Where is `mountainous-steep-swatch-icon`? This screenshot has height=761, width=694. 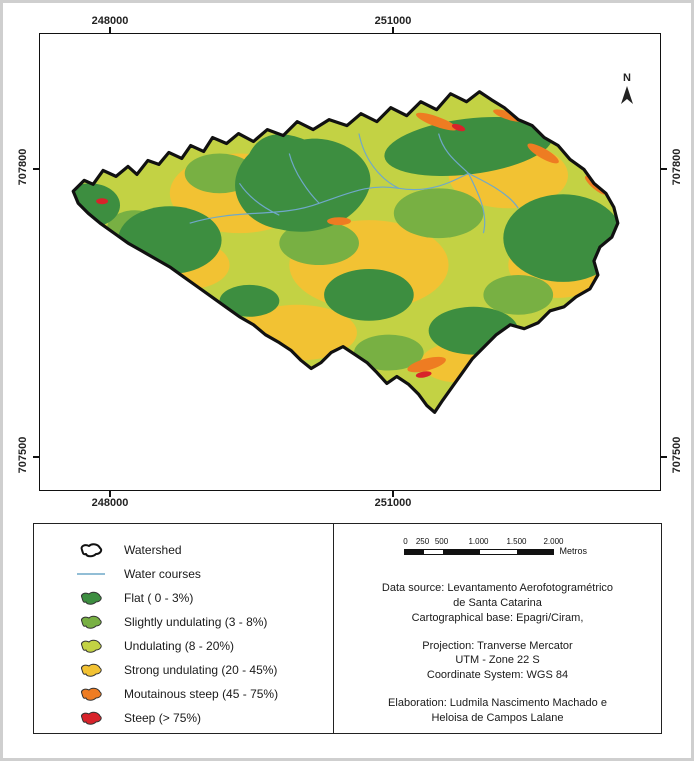 mountainous-steep-swatch-icon is located at coordinates (91, 694).